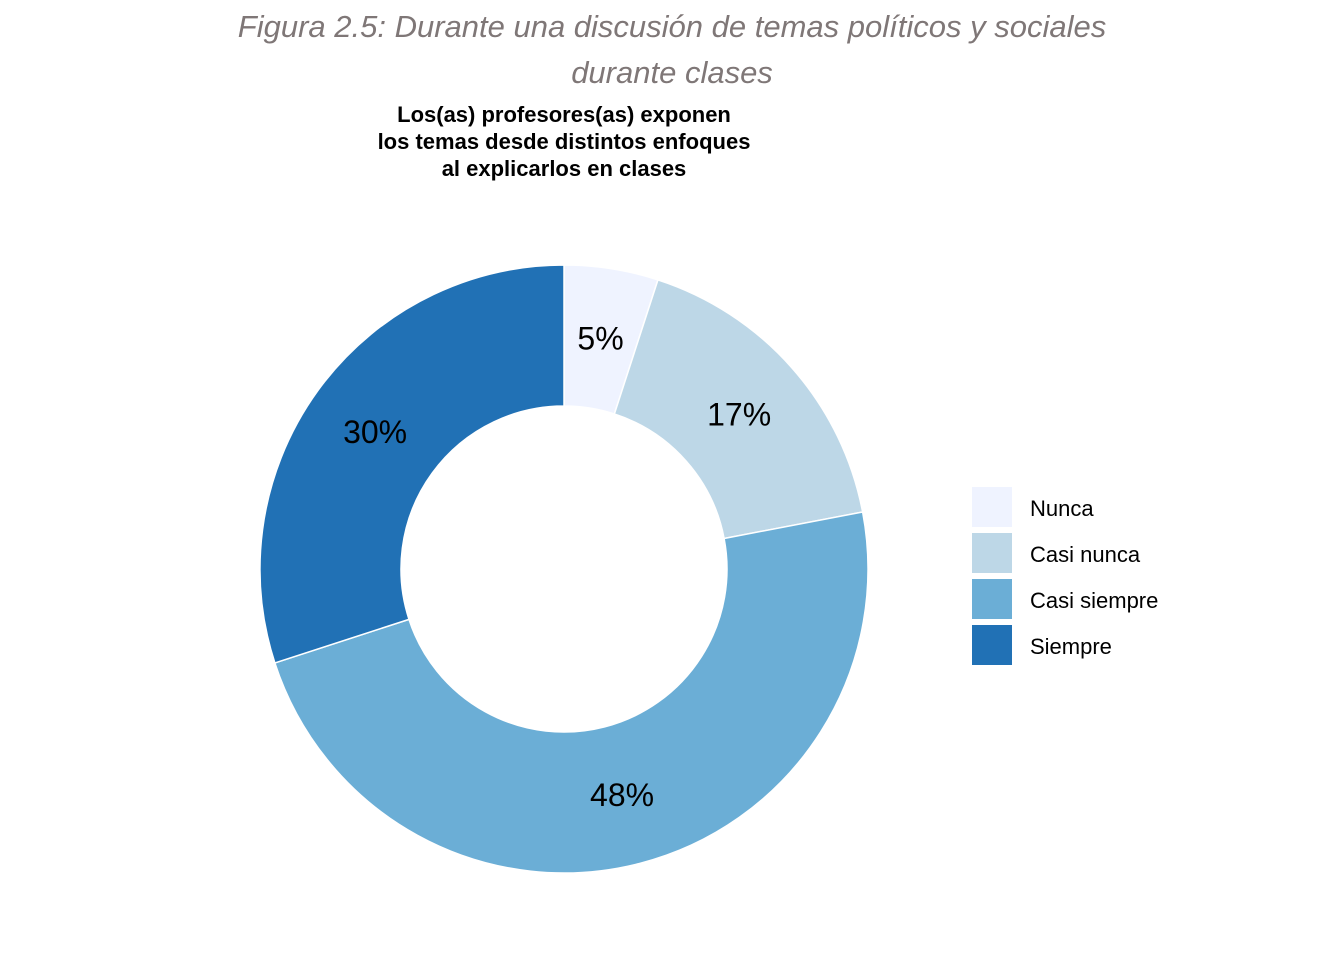 The height and width of the screenshot is (960, 1344). What do you see at coordinates (600, 338) in the screenshot?
I see `slice-label-nunca: 5%` at bounding box center [600, 338].